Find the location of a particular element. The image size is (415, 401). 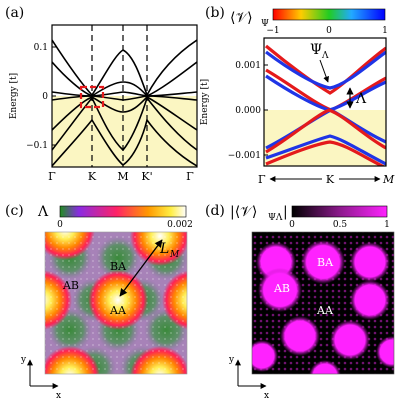

panel-c-frame is located at coordinates (116, 303).